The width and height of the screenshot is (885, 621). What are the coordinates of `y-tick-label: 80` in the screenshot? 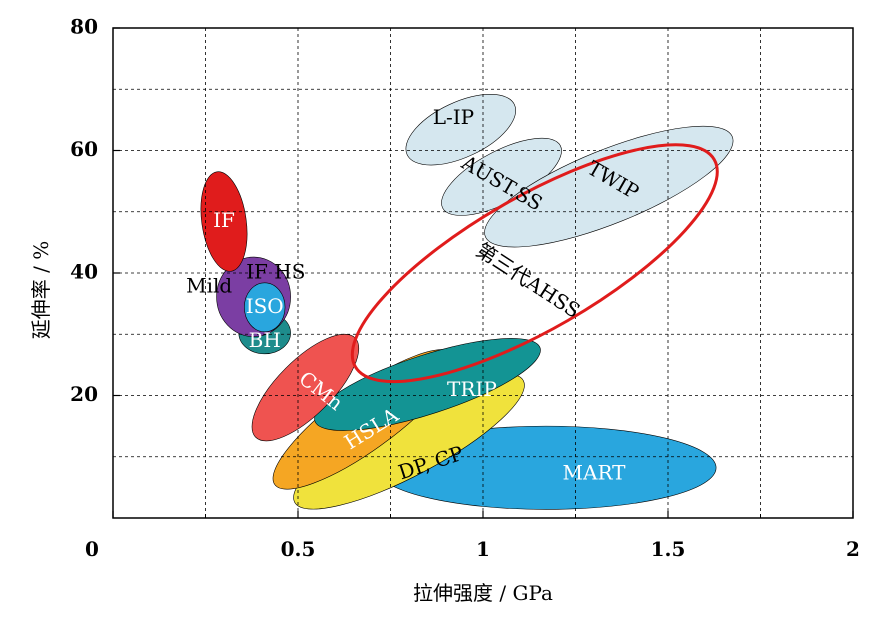 It's located at (84, 27).